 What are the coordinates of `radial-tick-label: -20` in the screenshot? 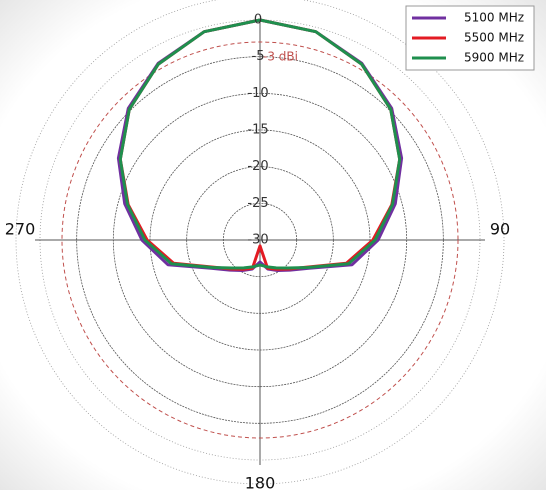 It's located at (257, 166).